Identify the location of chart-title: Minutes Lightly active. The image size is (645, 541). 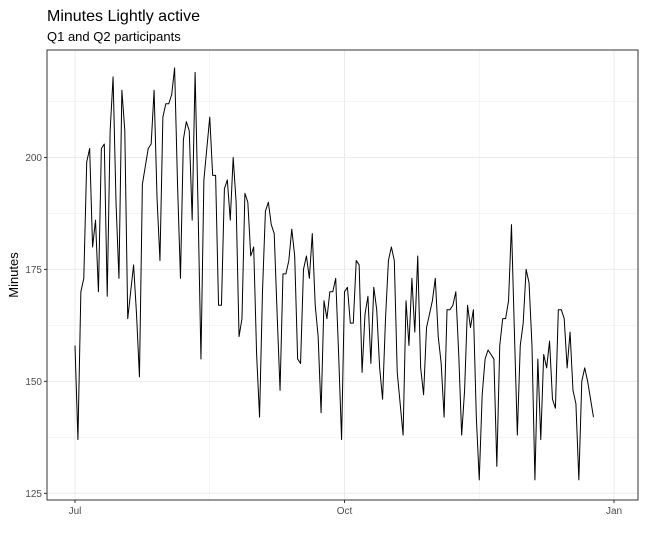
(123, 16).